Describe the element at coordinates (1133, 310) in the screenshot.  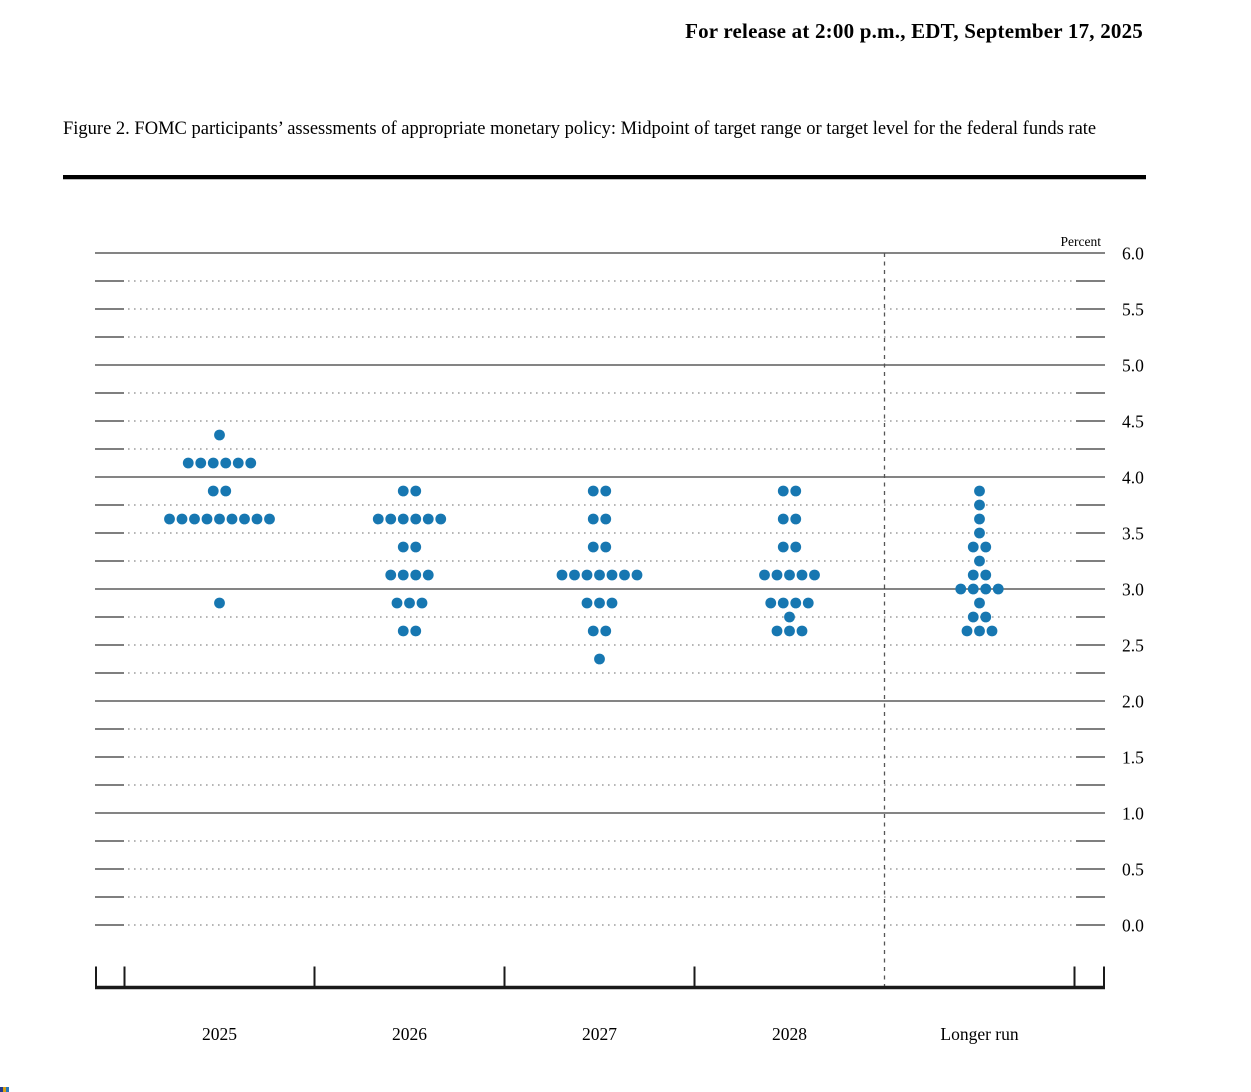
I see `y-axis-label: 5.5` at that location.